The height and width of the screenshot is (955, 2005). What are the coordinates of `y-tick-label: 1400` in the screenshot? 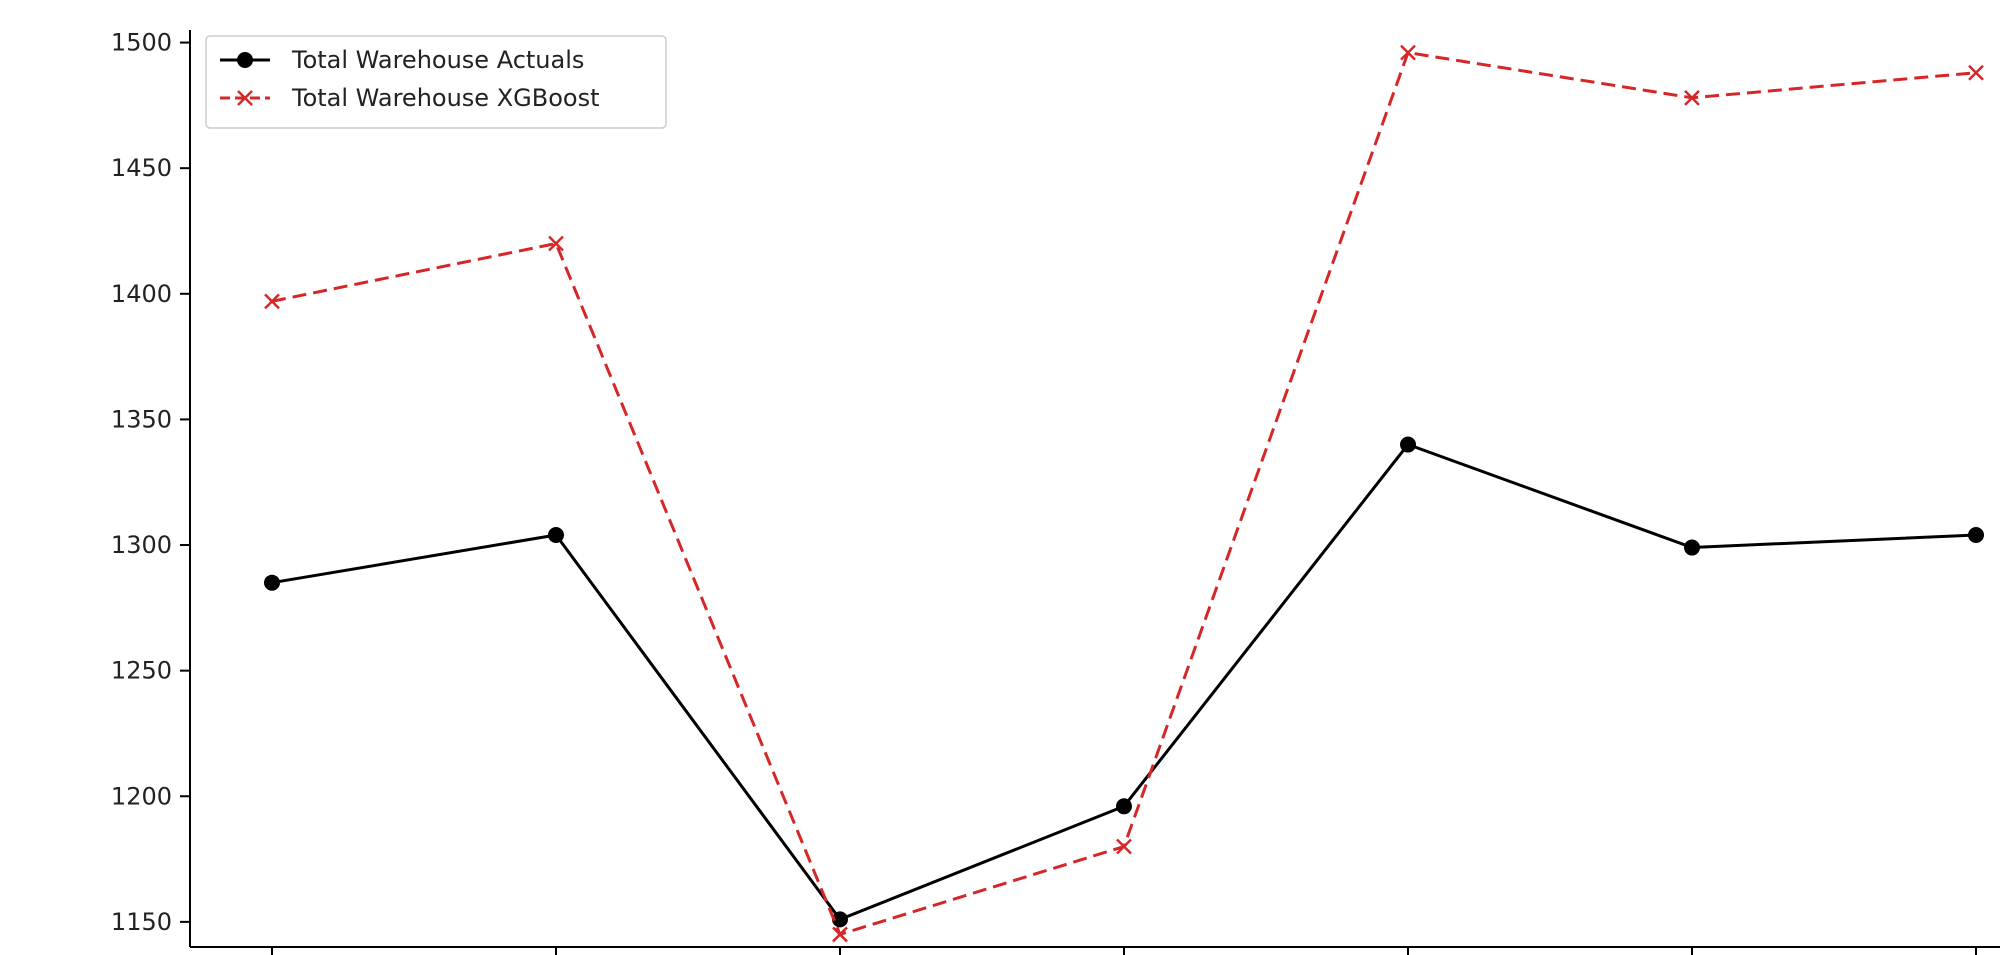 It's located at (141, 294).